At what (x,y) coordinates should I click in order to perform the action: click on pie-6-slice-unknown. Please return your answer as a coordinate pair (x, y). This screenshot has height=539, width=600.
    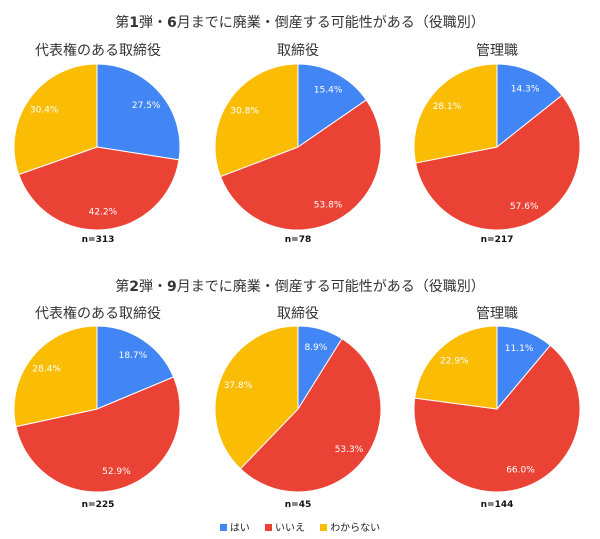
    Looking at the image, I should click on (456, 367).